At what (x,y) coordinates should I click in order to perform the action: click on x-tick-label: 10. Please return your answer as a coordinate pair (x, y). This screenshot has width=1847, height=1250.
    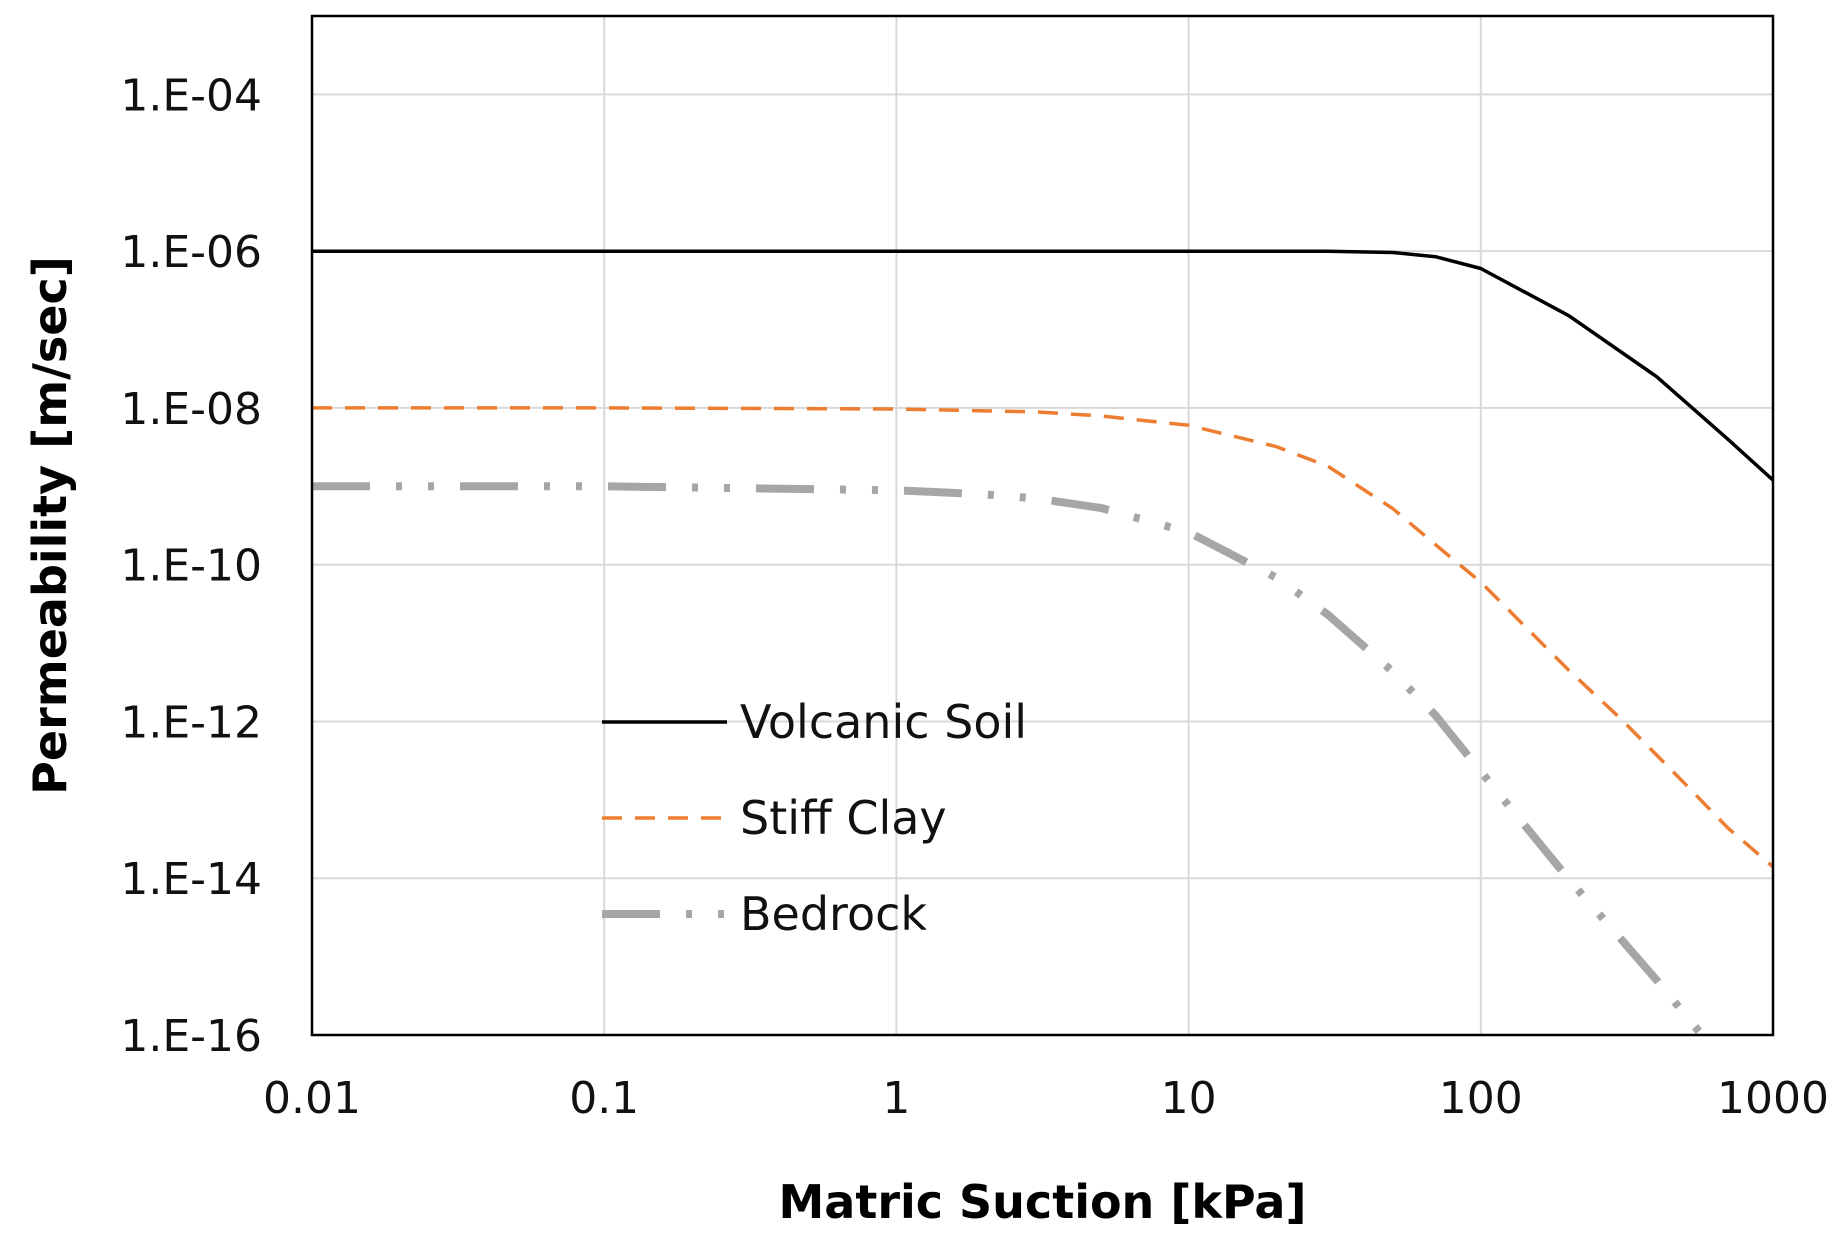
    Looking at the image, I should click on (1189, 1098).